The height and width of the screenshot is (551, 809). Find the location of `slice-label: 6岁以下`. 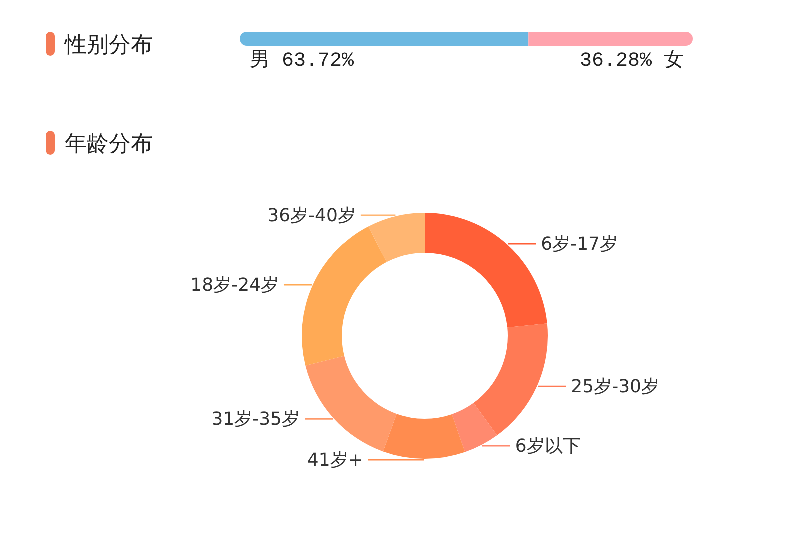

slice-label: 6岁以下 is located at coordinates (548, 446).